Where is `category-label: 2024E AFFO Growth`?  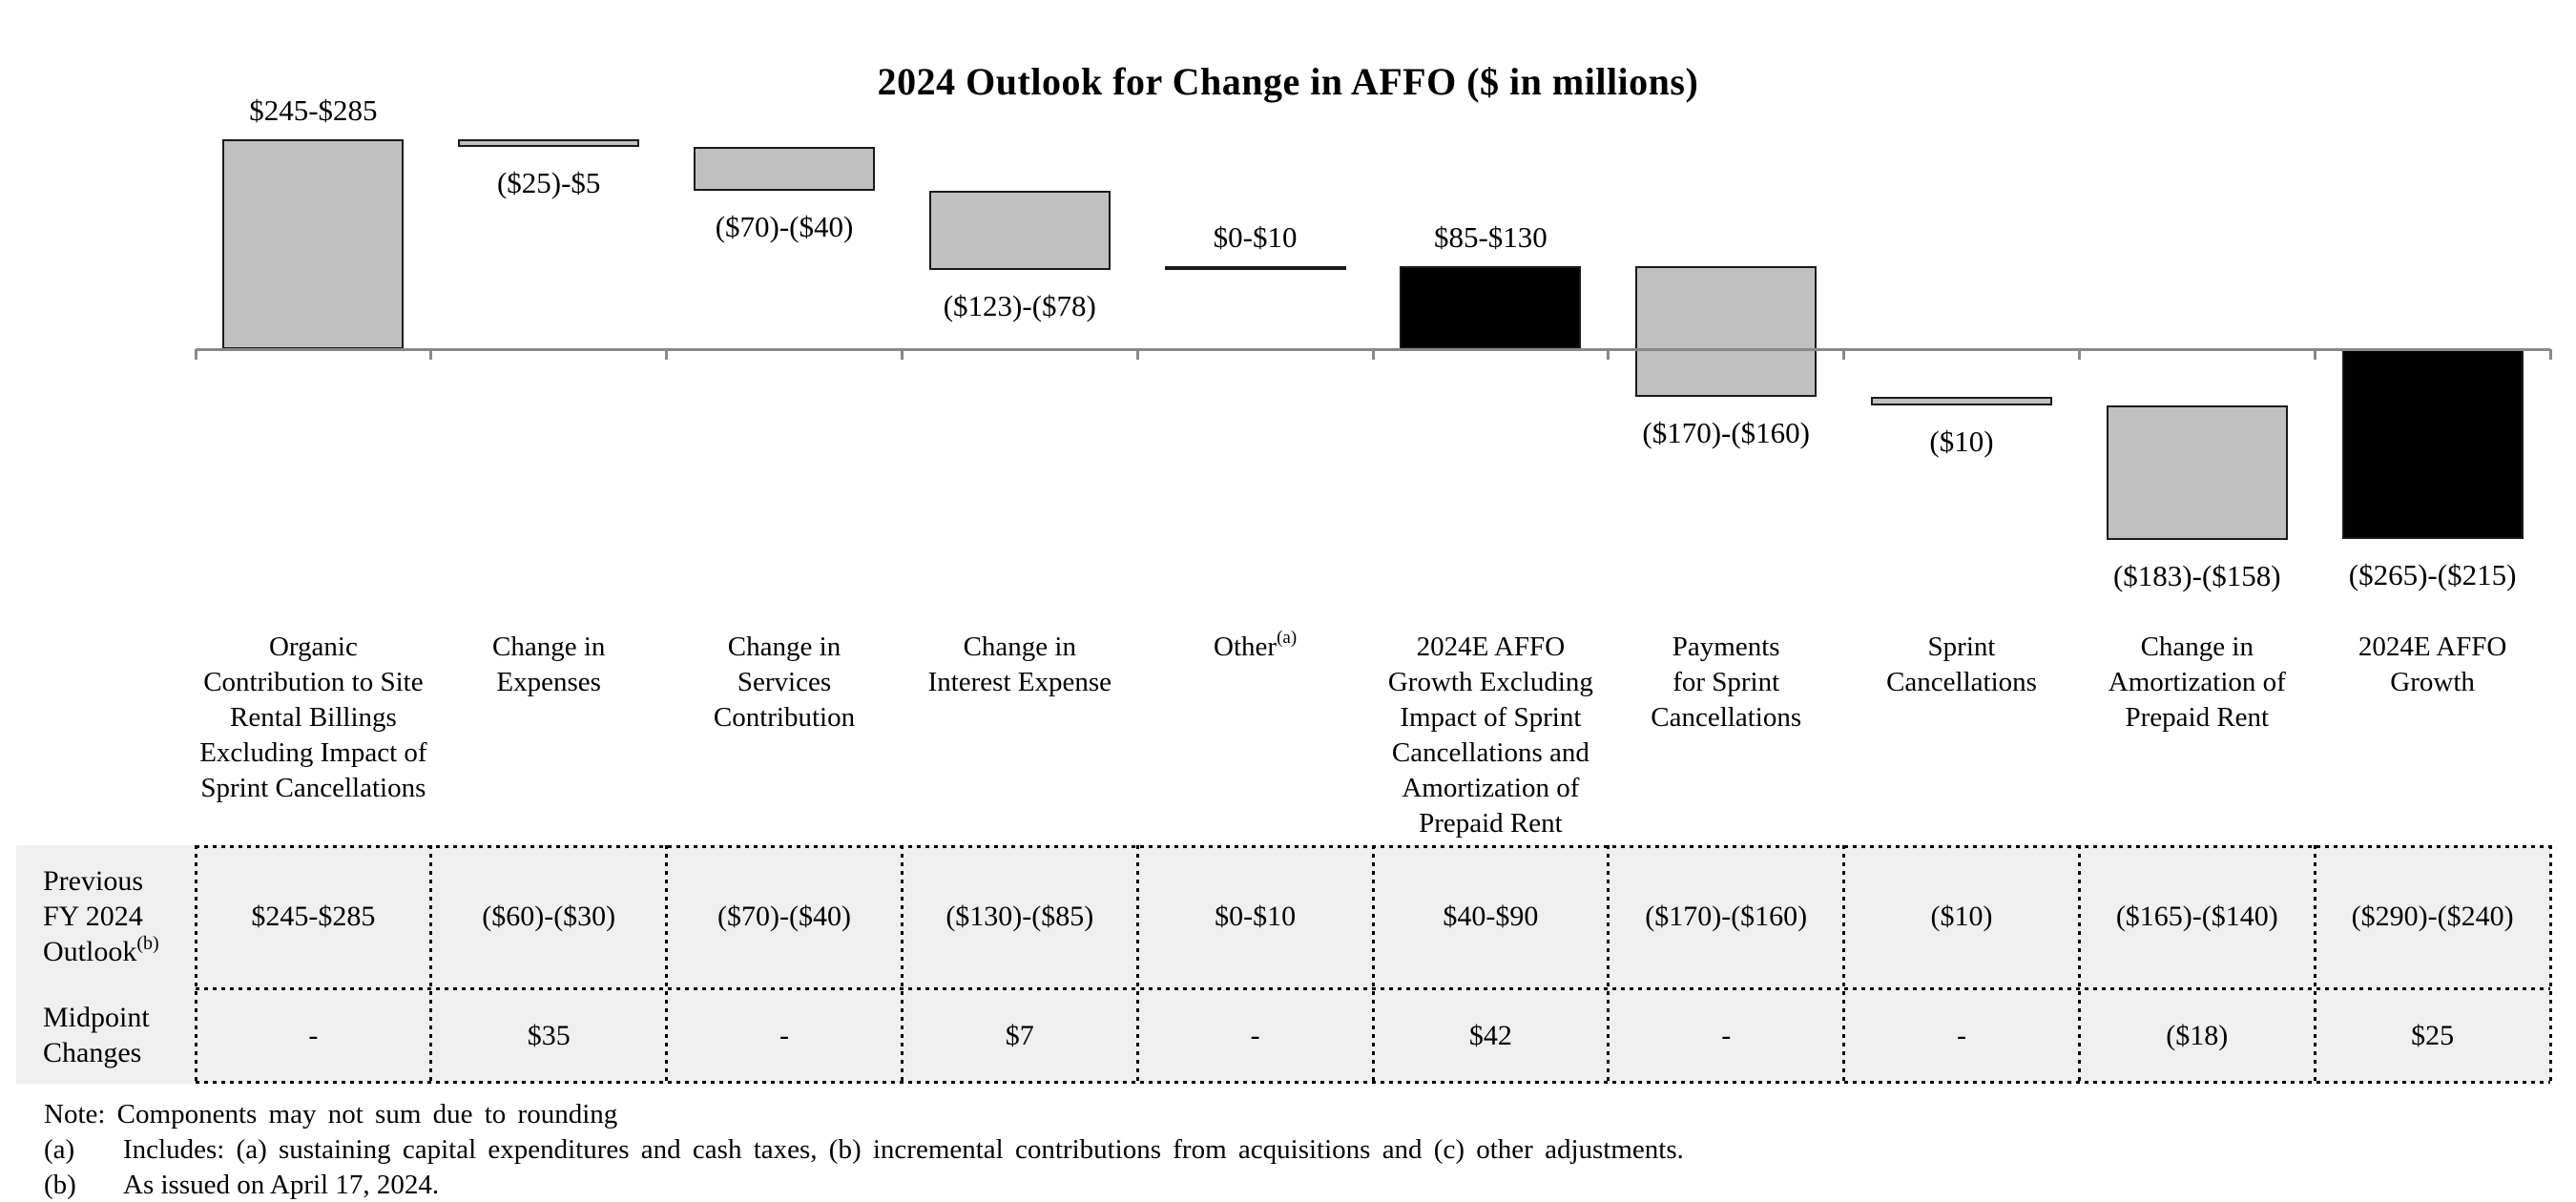
category-label: 2024E AFFO Growth is located at coordinates (2432, 664).